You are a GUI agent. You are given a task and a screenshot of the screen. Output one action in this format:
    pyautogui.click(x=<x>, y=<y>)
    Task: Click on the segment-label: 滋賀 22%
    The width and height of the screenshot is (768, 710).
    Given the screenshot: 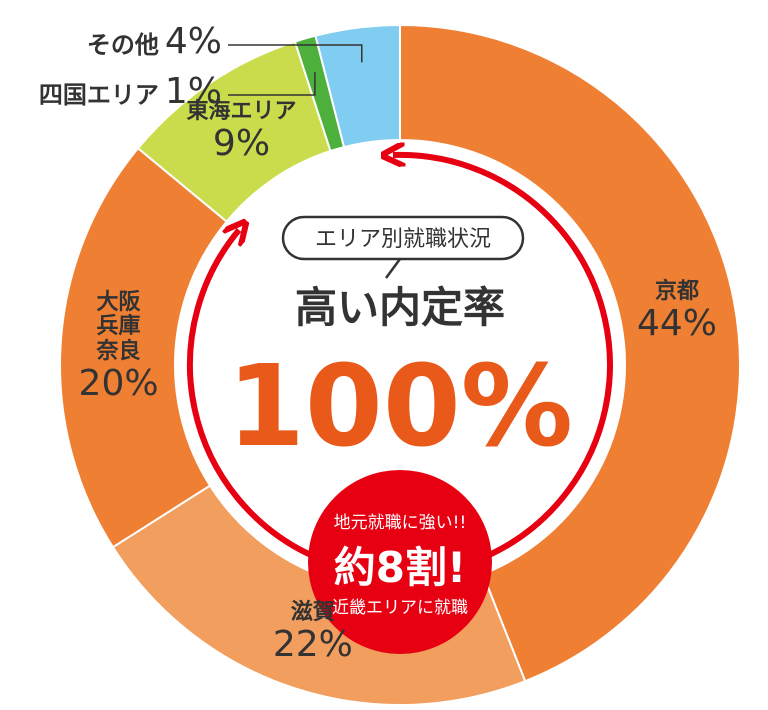 What is the action you would take?
    pyautogui.click(x=313, y=633)
    